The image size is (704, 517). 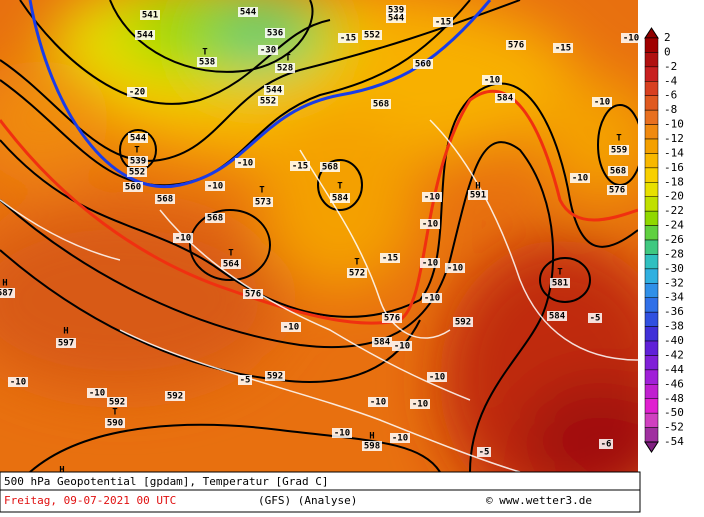 I want to click on colorbar-label: -20, so click(x=674, y=196).